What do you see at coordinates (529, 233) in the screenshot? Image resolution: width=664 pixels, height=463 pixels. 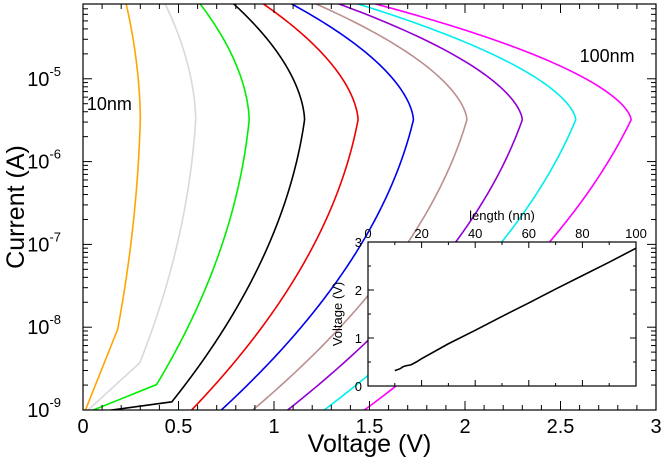 I see `inset-x-tick-label: 60` at bounding box center [529, 233].